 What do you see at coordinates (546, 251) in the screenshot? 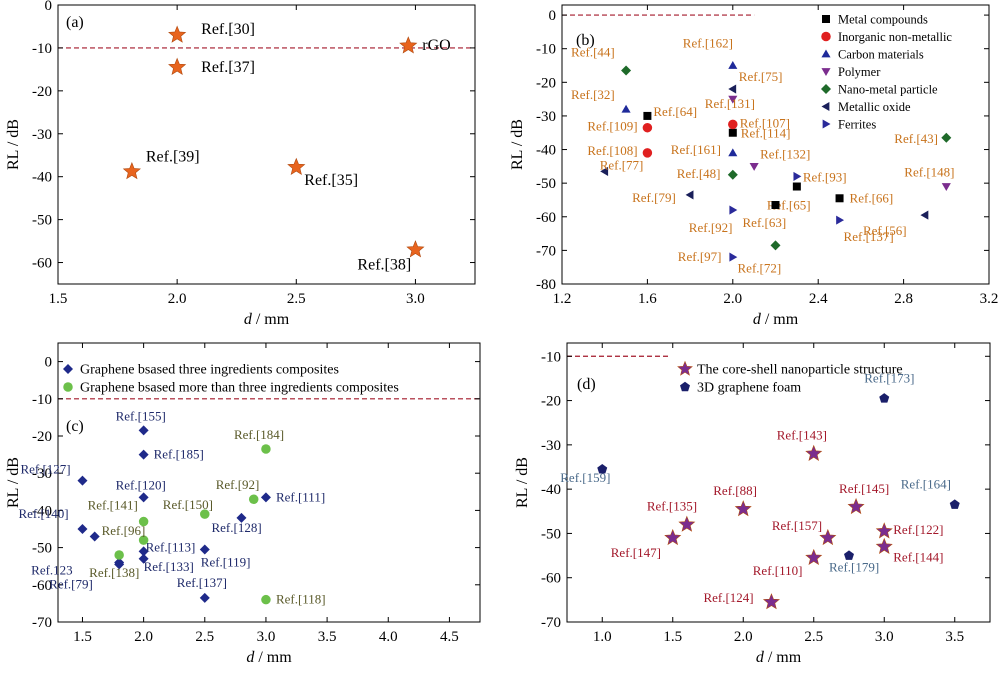
I see `y-tick-label: -70` at bounding box center [546, 251].